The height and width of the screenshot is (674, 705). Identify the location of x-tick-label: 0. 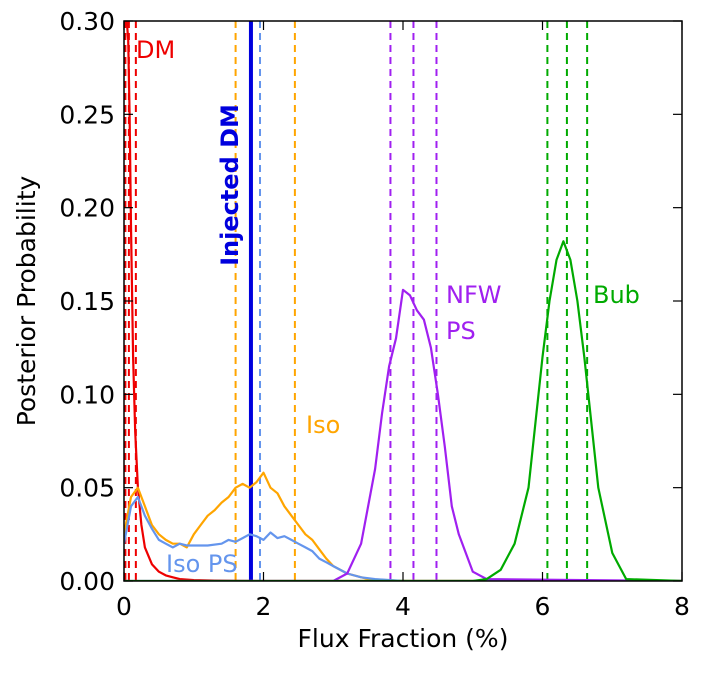
(124, 606).